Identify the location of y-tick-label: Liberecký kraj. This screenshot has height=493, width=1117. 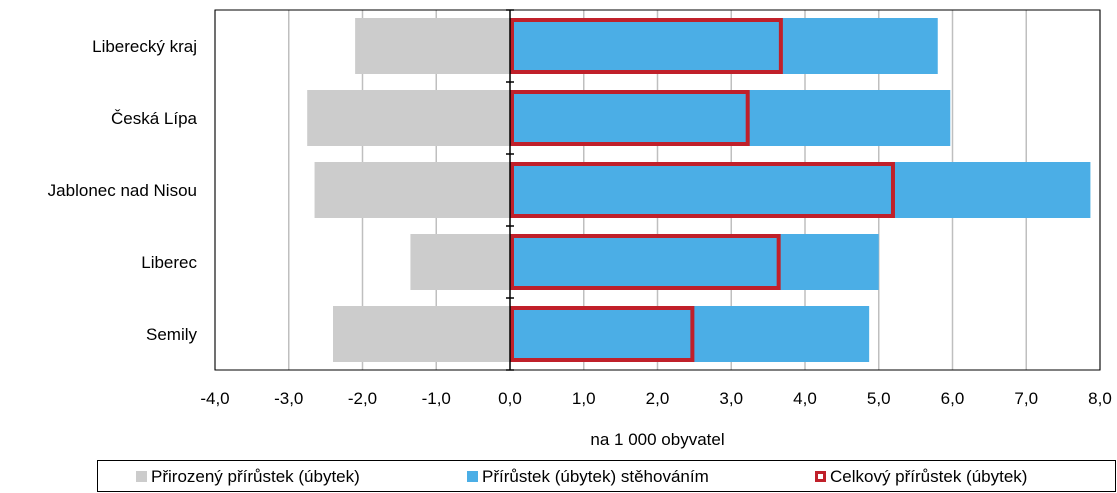
(144, 46).